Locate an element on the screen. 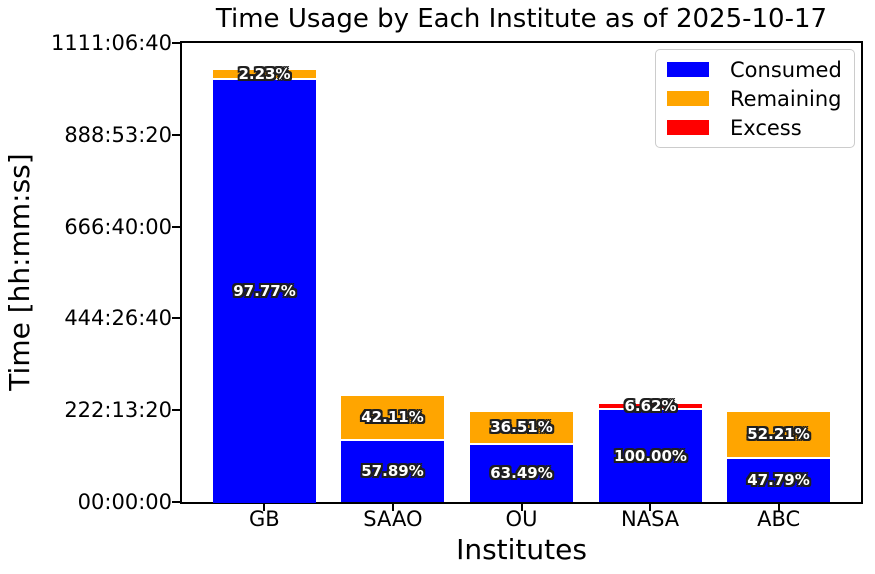 The image size is (875, 574). bar-segment-consumed: 97.77% is located at coordinates (264, 291).